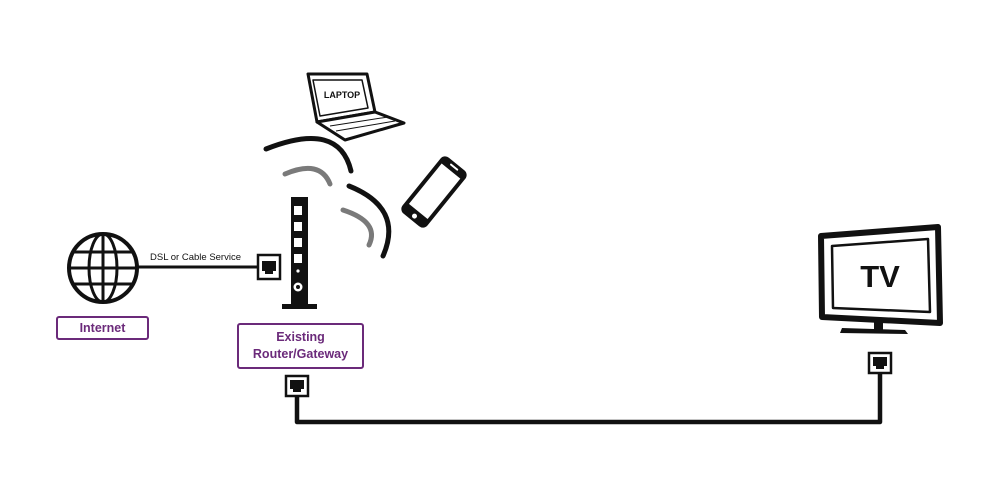 The image size is (1000, 500). Describe the element at coordinates (434, 192) in the screenshot. I see `smartphone-icon` at that location.